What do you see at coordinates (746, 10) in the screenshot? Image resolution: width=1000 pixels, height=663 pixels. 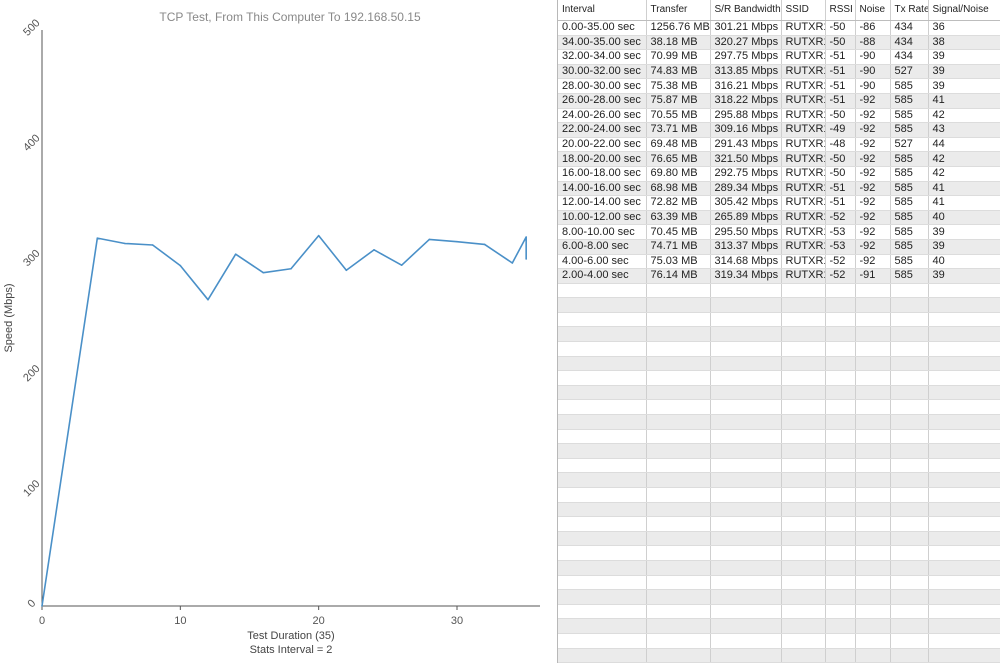 I see `column-header: S/R Bandwidth` at bounding box center [746, 10].